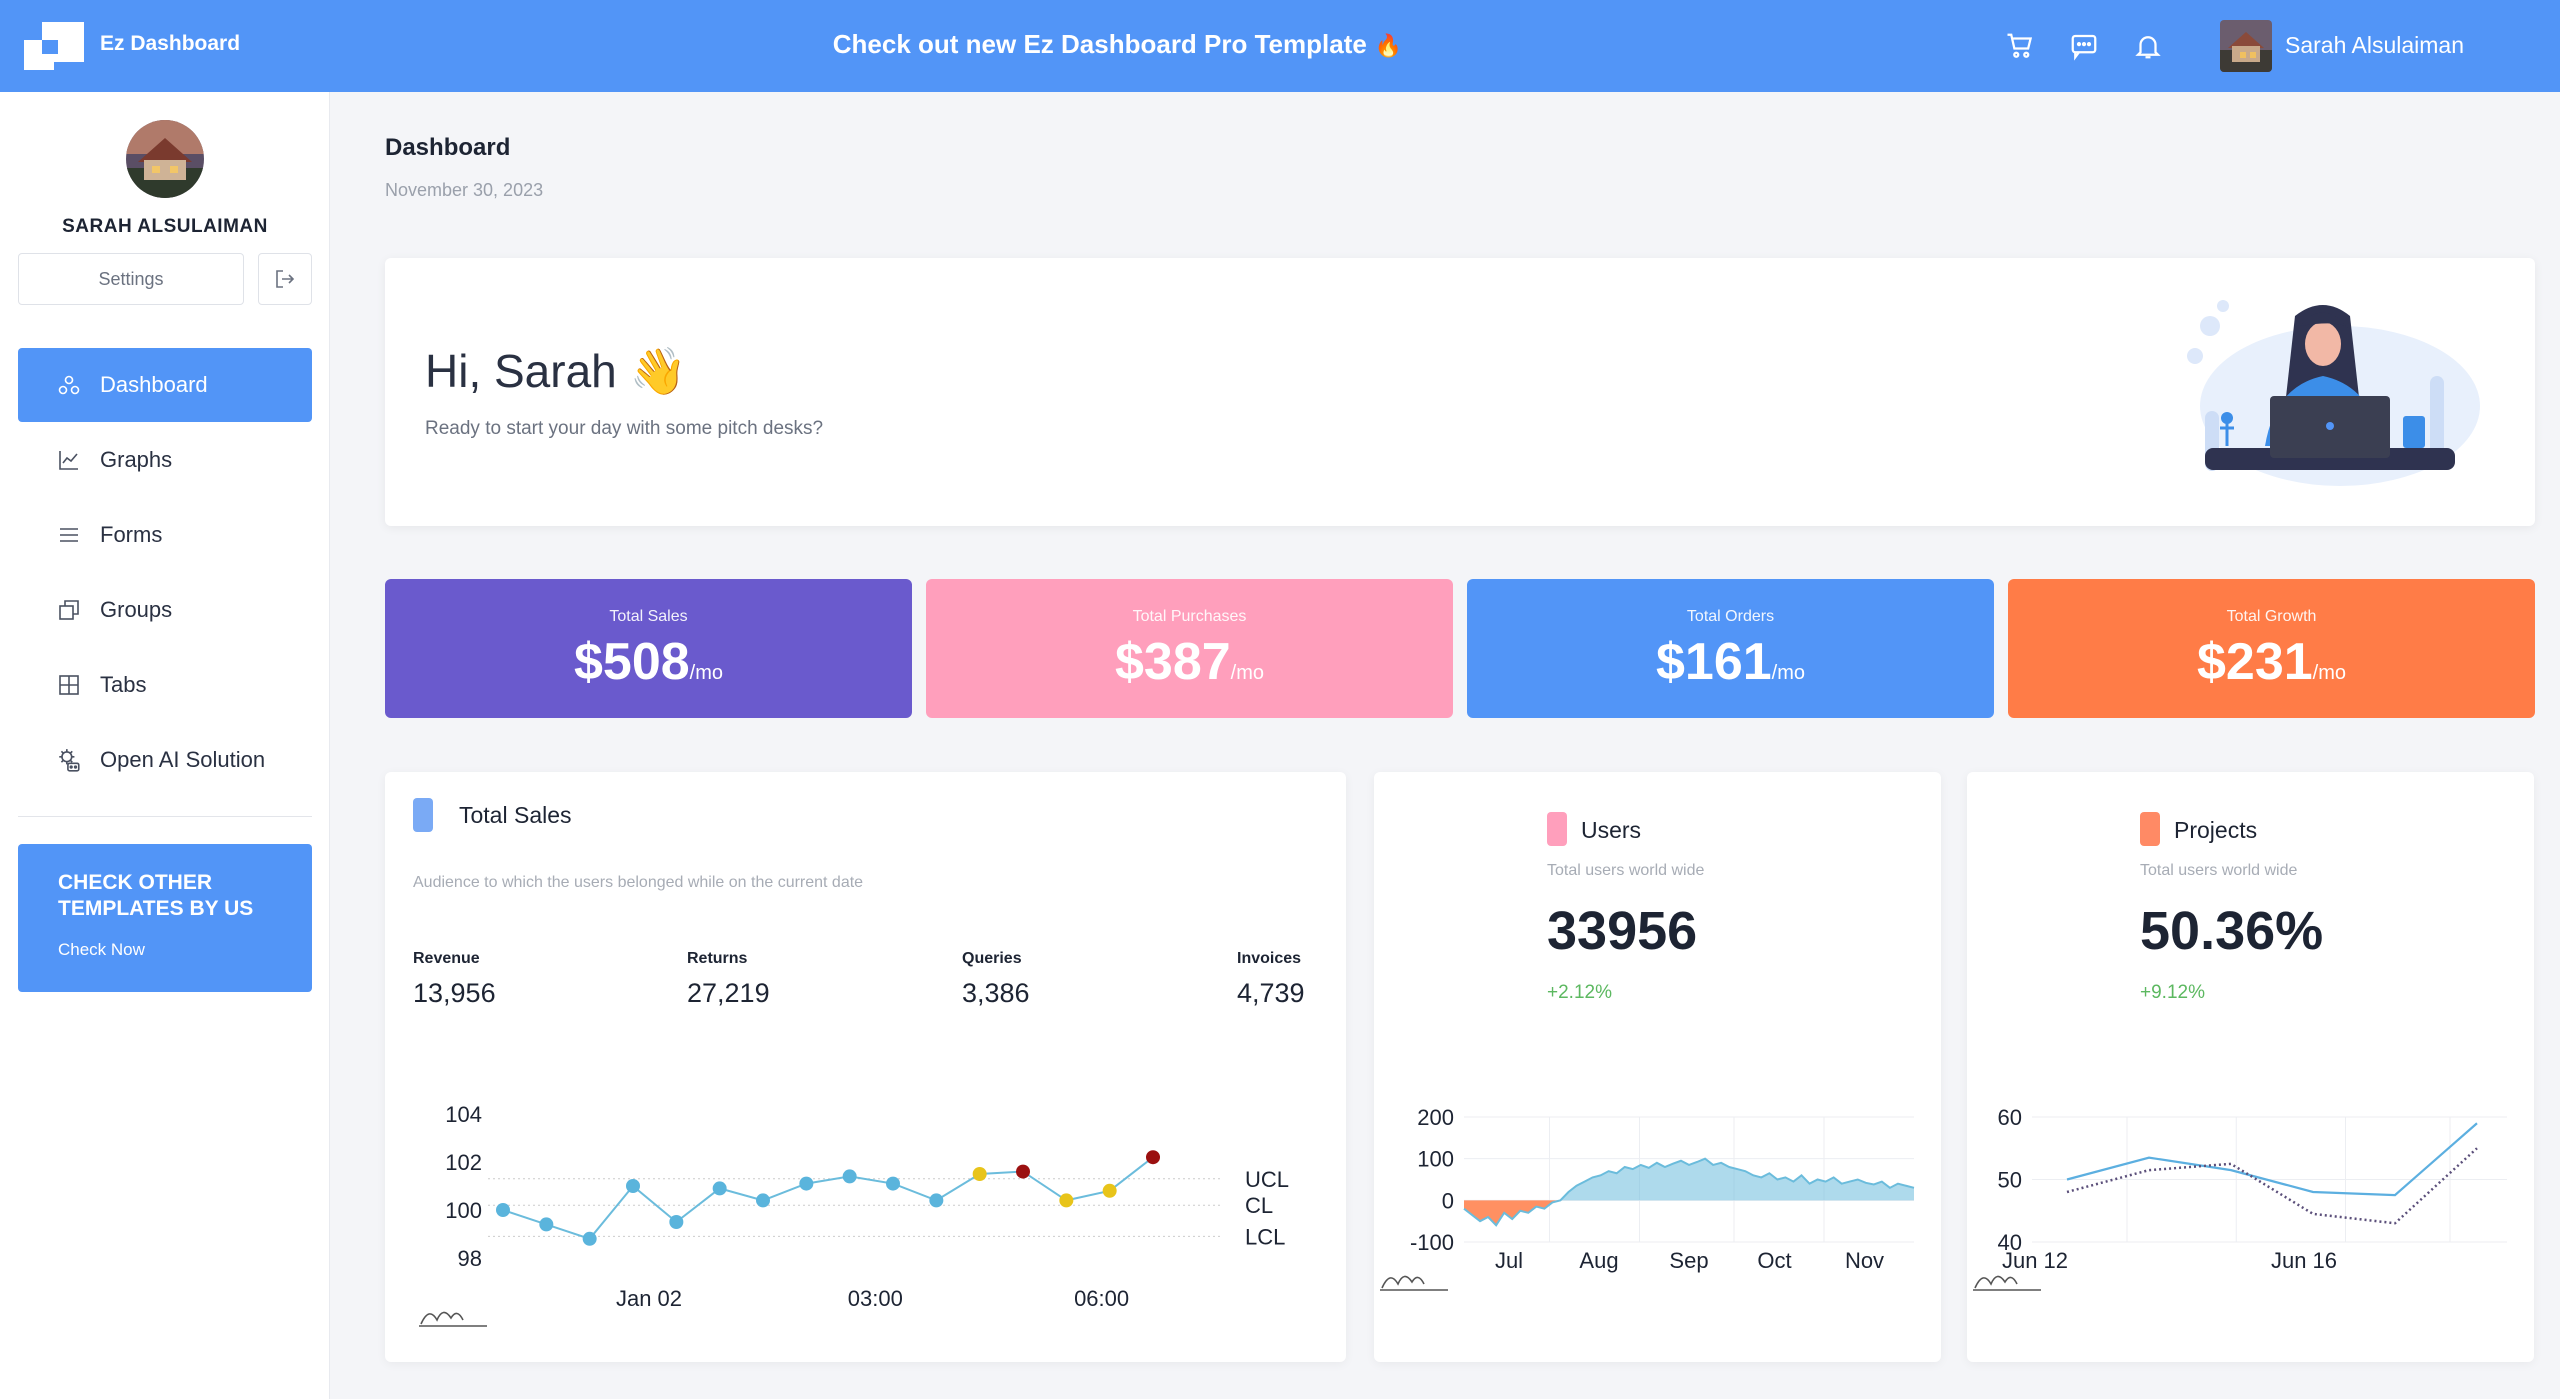  Describe the element at coordinates (1259, 1205) in the screenshot. I see `control-line-label: CL` at that location.